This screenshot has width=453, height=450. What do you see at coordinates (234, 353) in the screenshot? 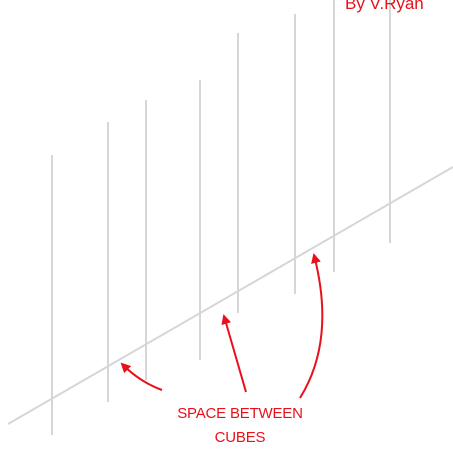
I see `arrow-middle` at bounding box center [234, 353].